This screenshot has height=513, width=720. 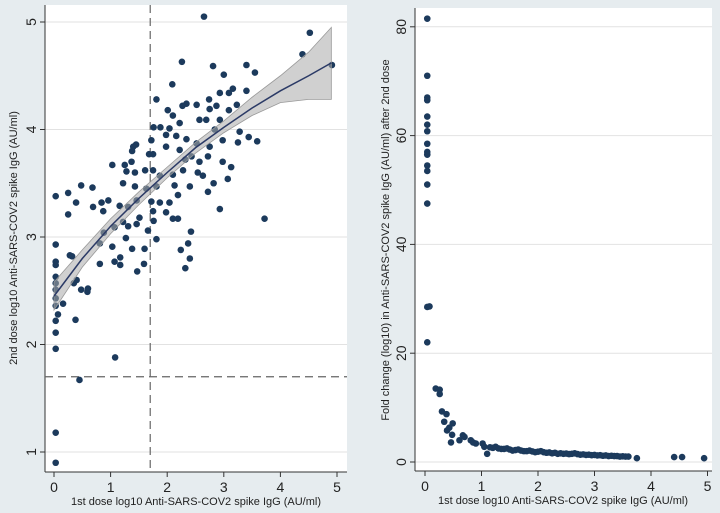 What do you see at coordinates (167, 487) in the screenshot?
I see `left-x-tick-label: 2` at bounding box center [167, 487].